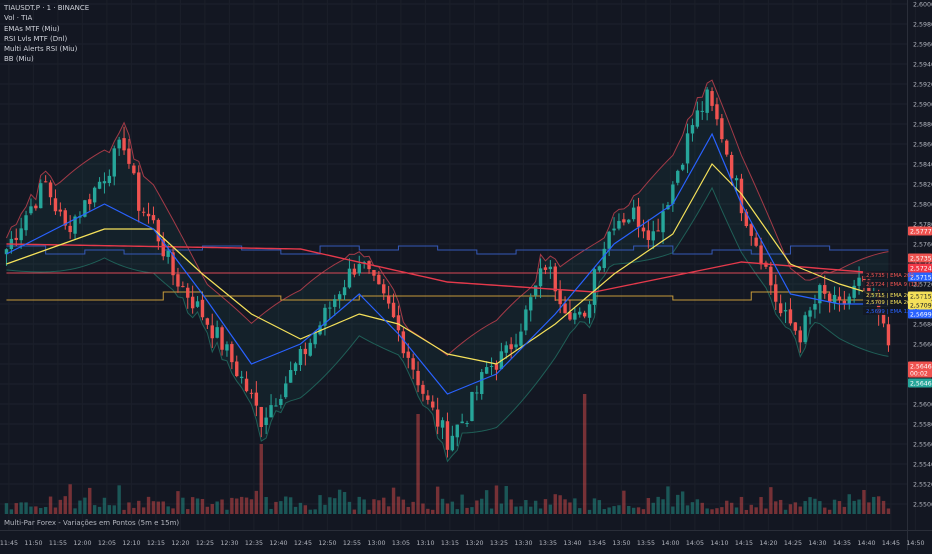 The height and width of the screenshot is (554, 932). What do you see at coordinates (922, 25) in the screenshot?
I see `y-tick-label: 2,5980` at bounding box center [922, 25].